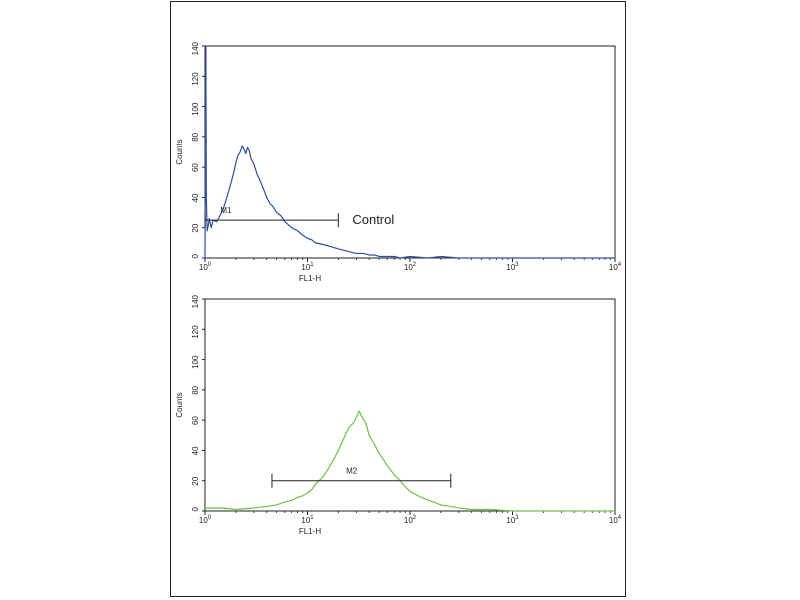 Image resolution: width=800 pixels, height=600 pixels. Describe the element at coordinates (352, 471) in the screenshot. I see `marker-label: M2` at that location.